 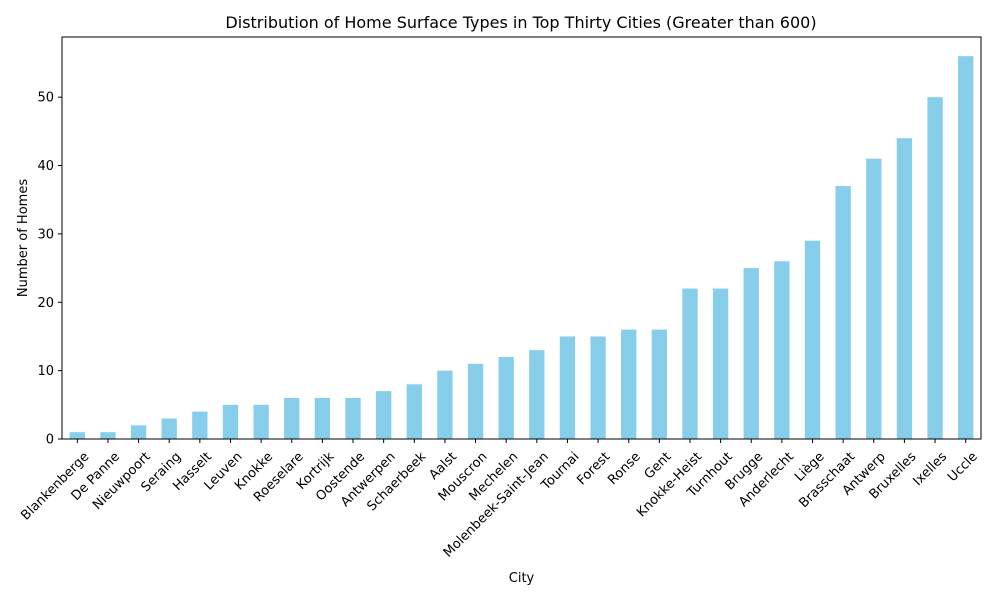 What do you see at coordinates (322, 418) in the screenshot?
I see `bar-kortrijk` at bounding box center [322, 418].